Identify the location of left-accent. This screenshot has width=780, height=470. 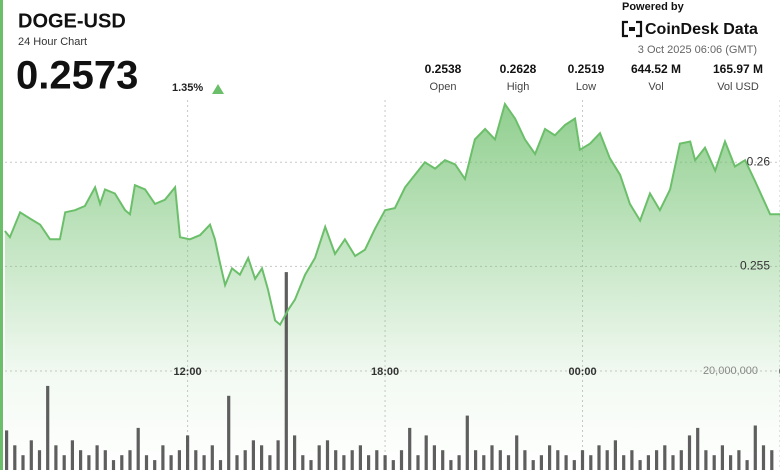
(1, 235).